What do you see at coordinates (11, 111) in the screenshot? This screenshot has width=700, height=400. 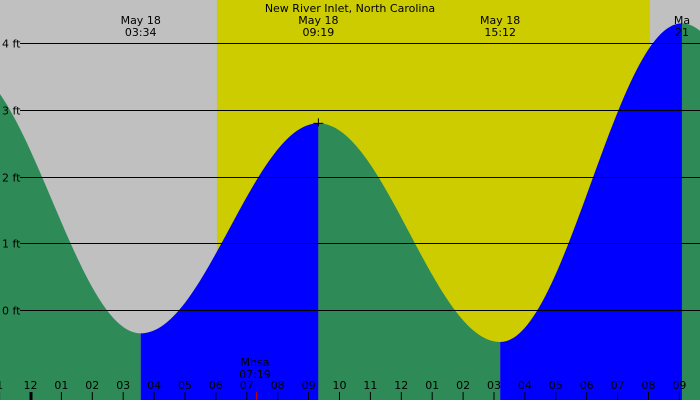 I see `y-tick-label: 3 ft` at bounding box center [11, 111].